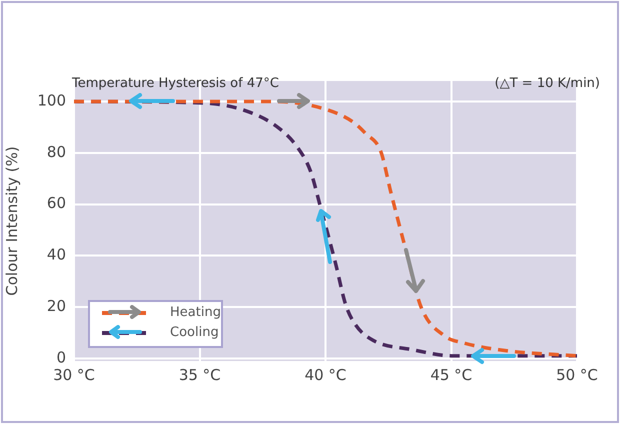 Image resolution: width=622 pixels, height=424 pixels. What do you see at coordinates (51, 100) in the screenshot?
I see `y-tick-label: 100` at bounding box center [51, 100].